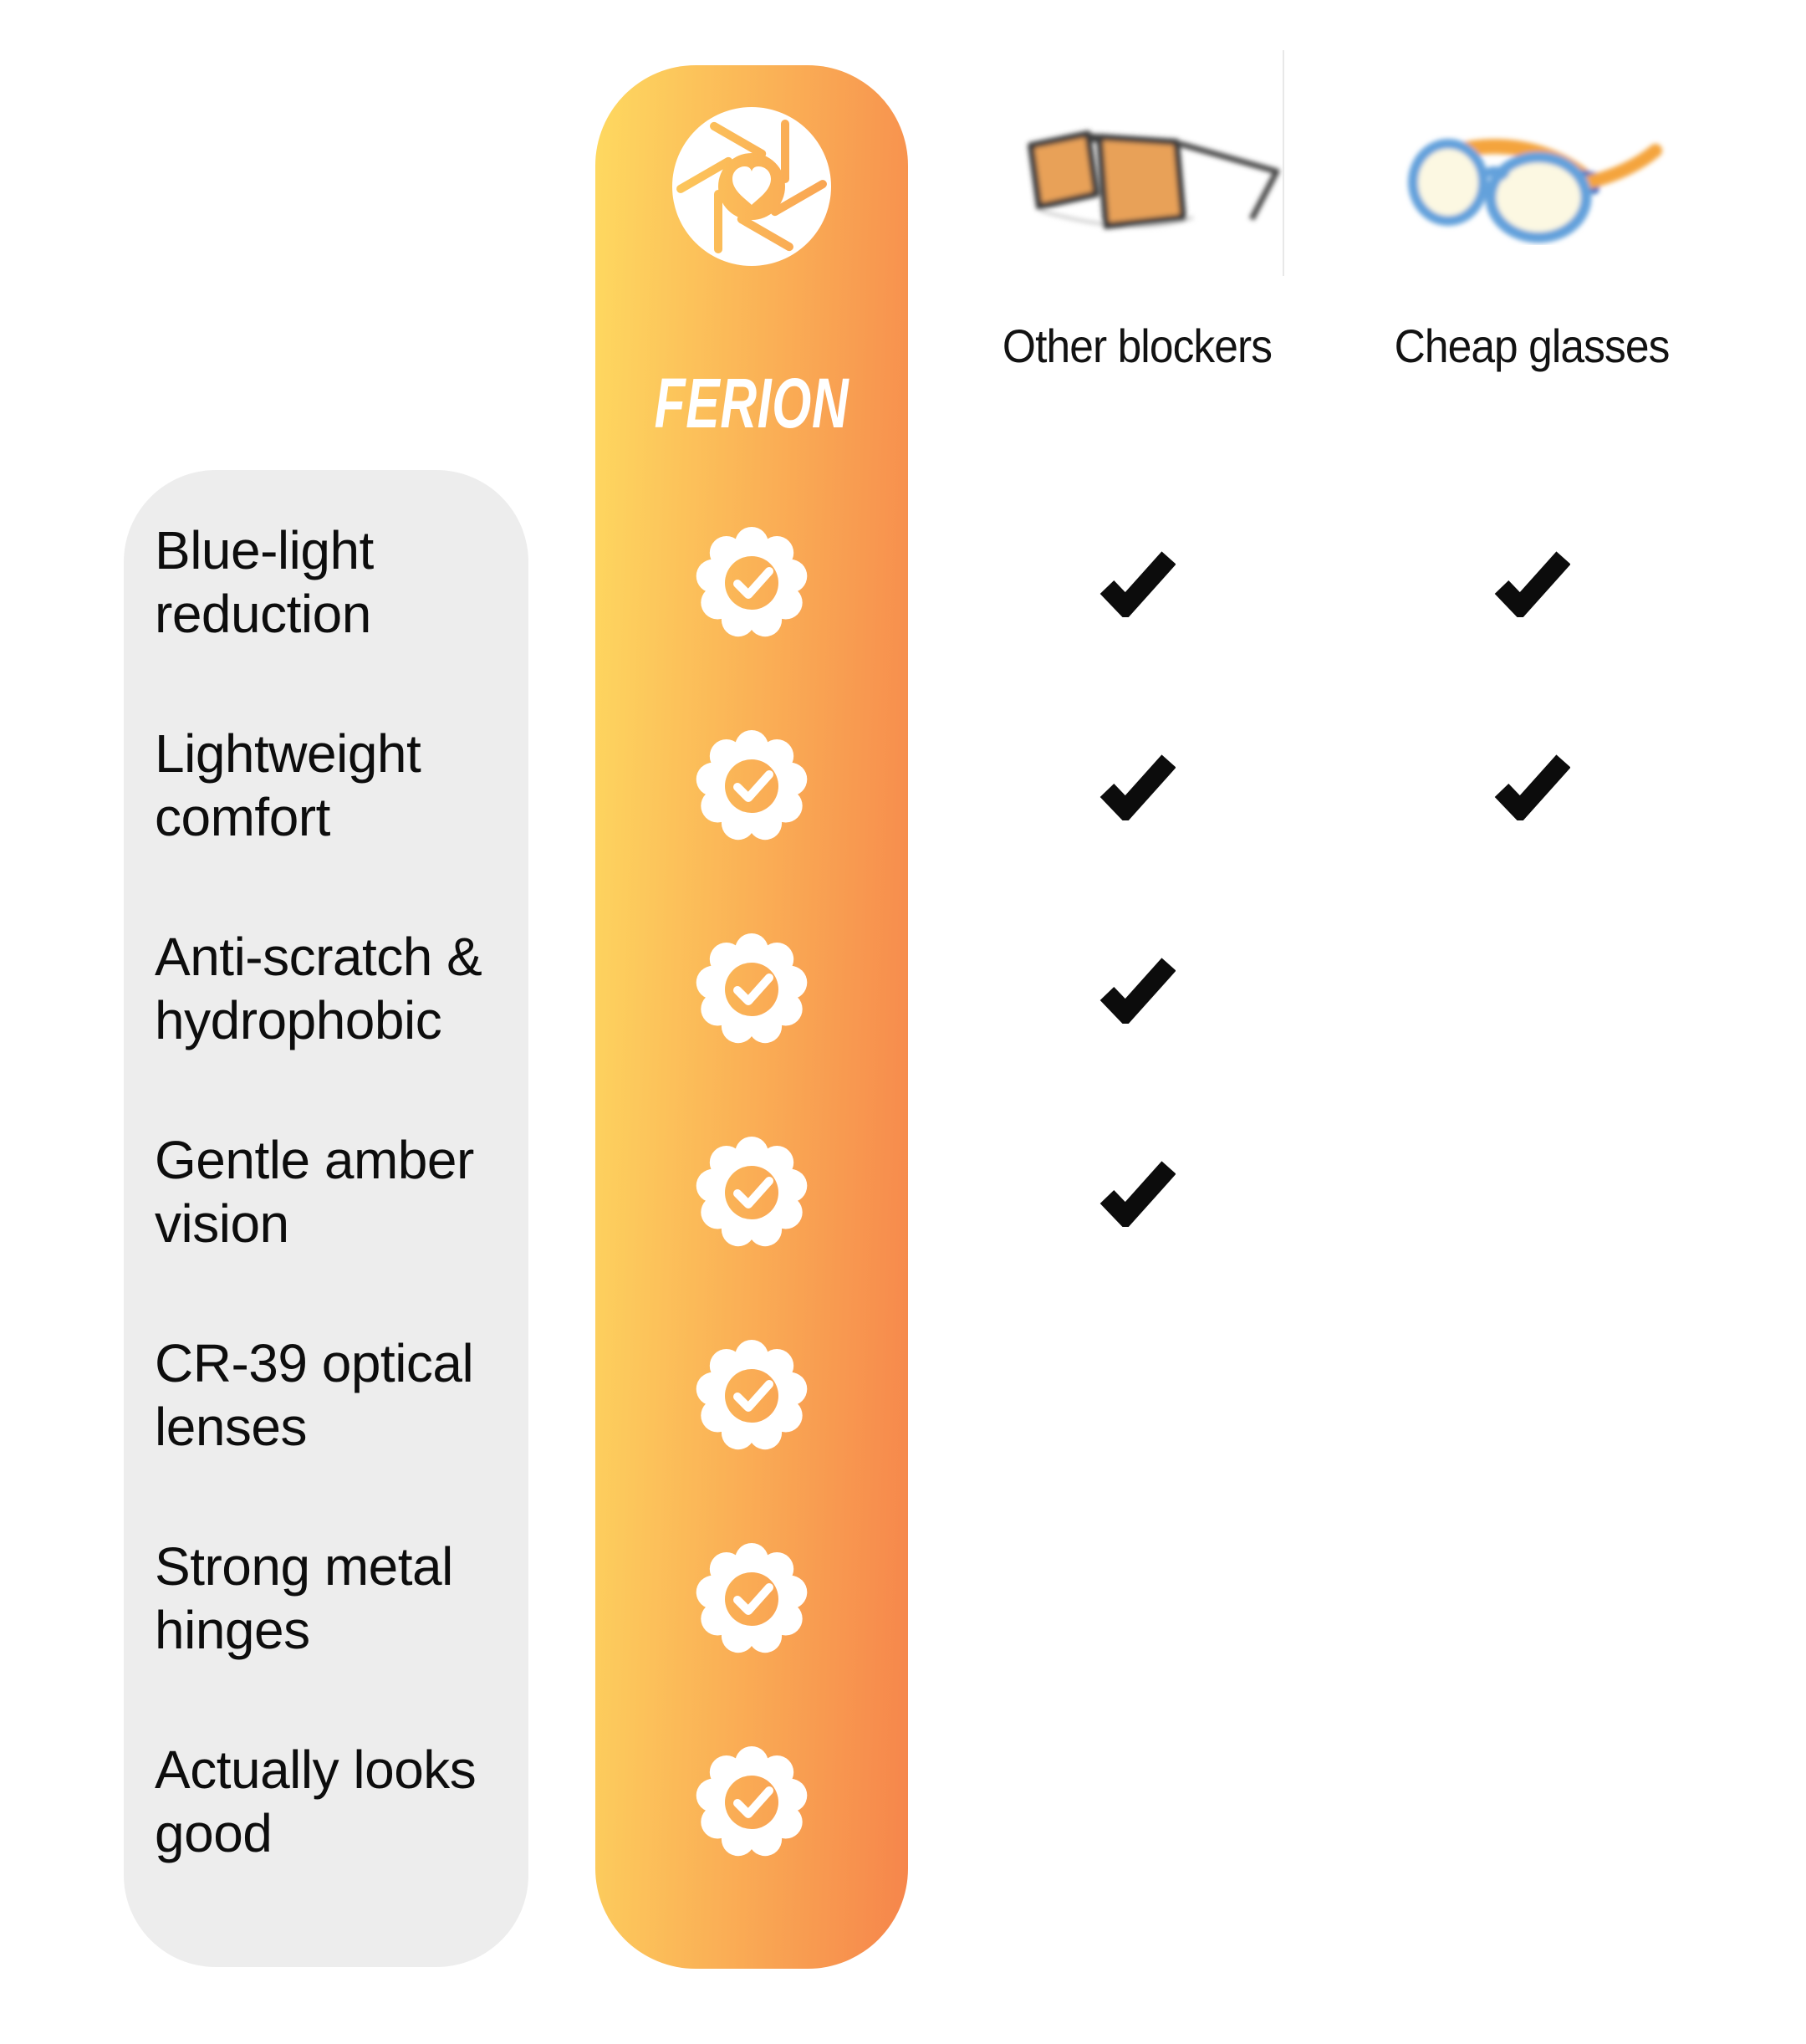 This screenshot has width=1806, height=2044. I want to click on other-blockers-glasses-image, so click(1154, 179).